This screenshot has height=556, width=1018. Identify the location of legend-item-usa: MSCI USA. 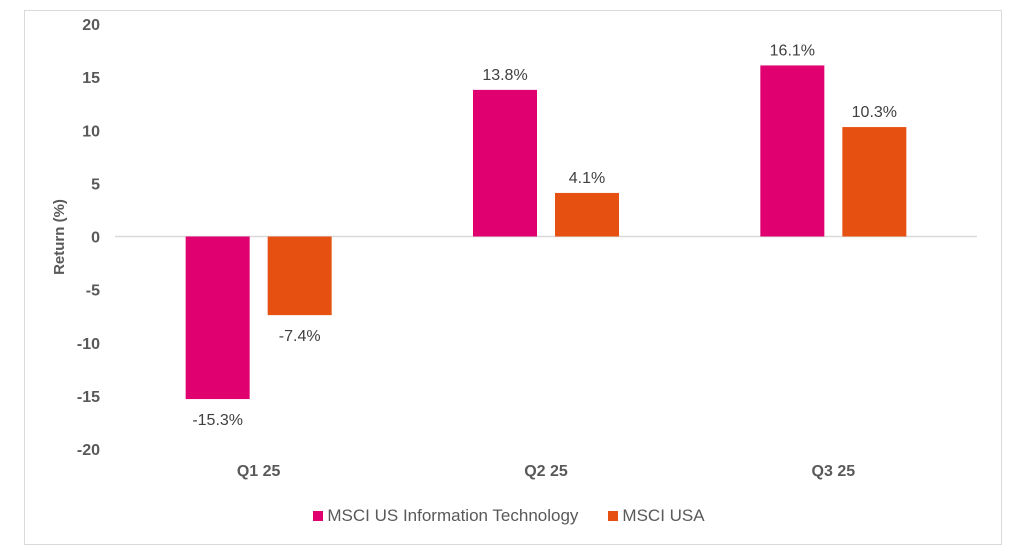
(656, 516).